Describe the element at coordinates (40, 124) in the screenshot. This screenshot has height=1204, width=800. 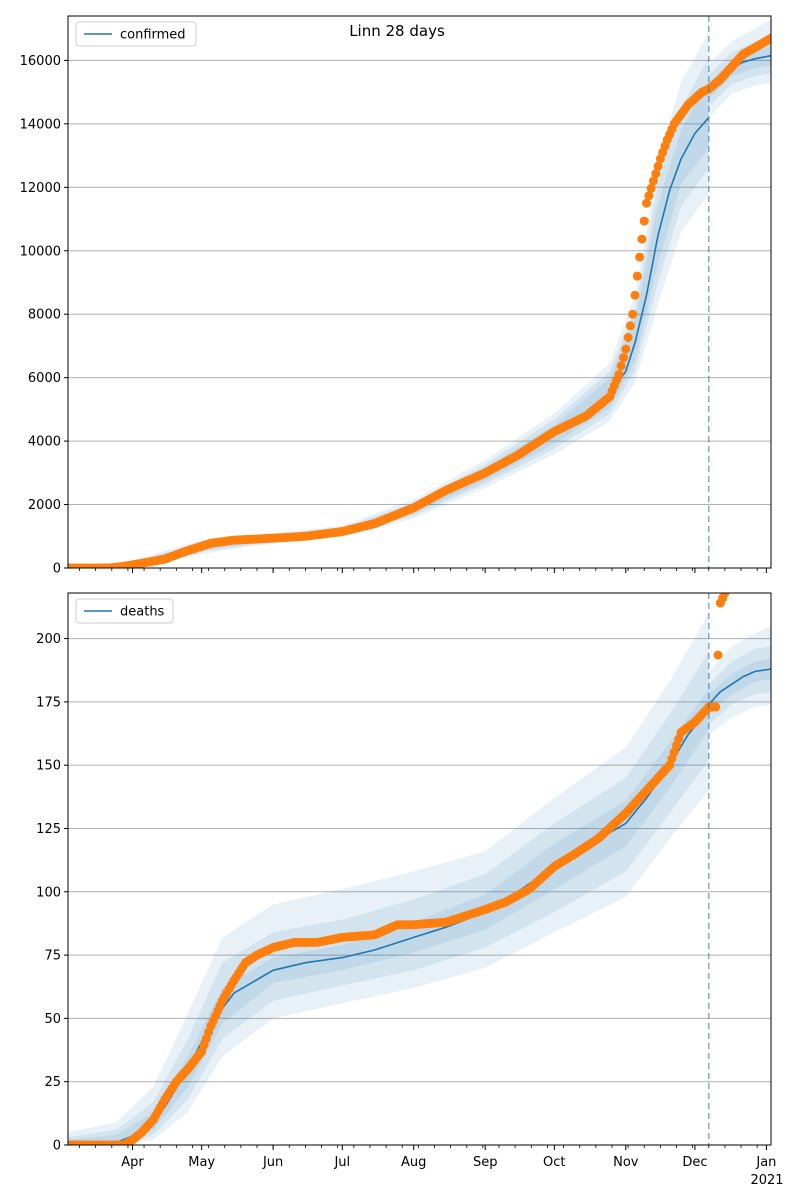
I see `y-tick-label: 14000` at that location.